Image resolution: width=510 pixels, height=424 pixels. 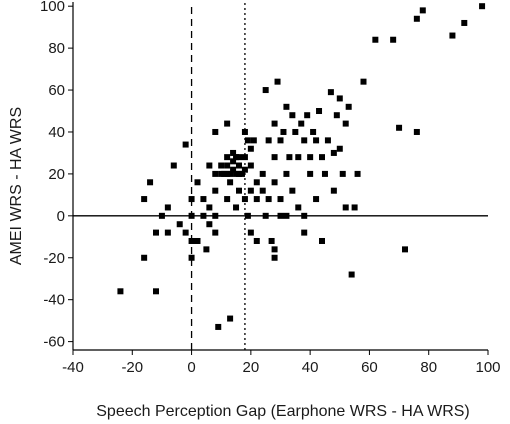 What do you see at coordinates (487, 367) in the screenshot?
I see `x-tick-label: 100` at bounding box center [487, 367].